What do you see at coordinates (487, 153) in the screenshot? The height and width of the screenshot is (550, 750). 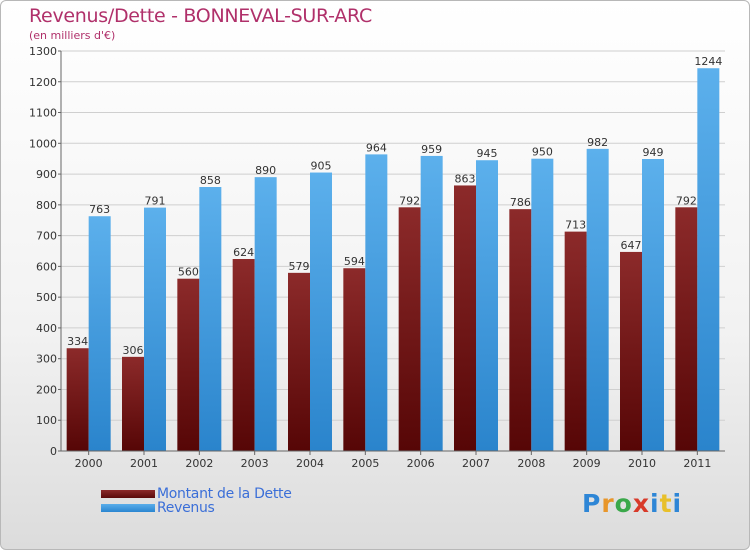 I see `data-label-revenus-2007: 945` at bounding box center [487, 153].